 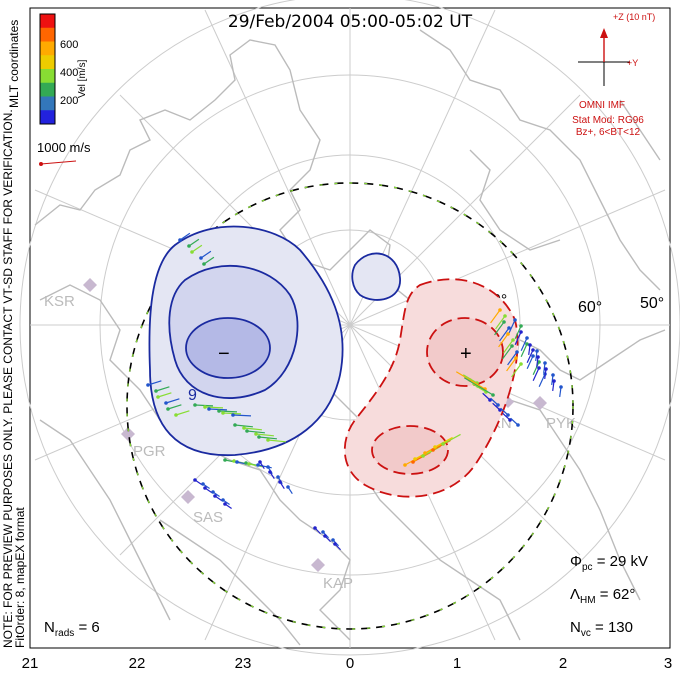 I want to click on coordinates-label: MLT coordinates, so click(x=14, y=64).